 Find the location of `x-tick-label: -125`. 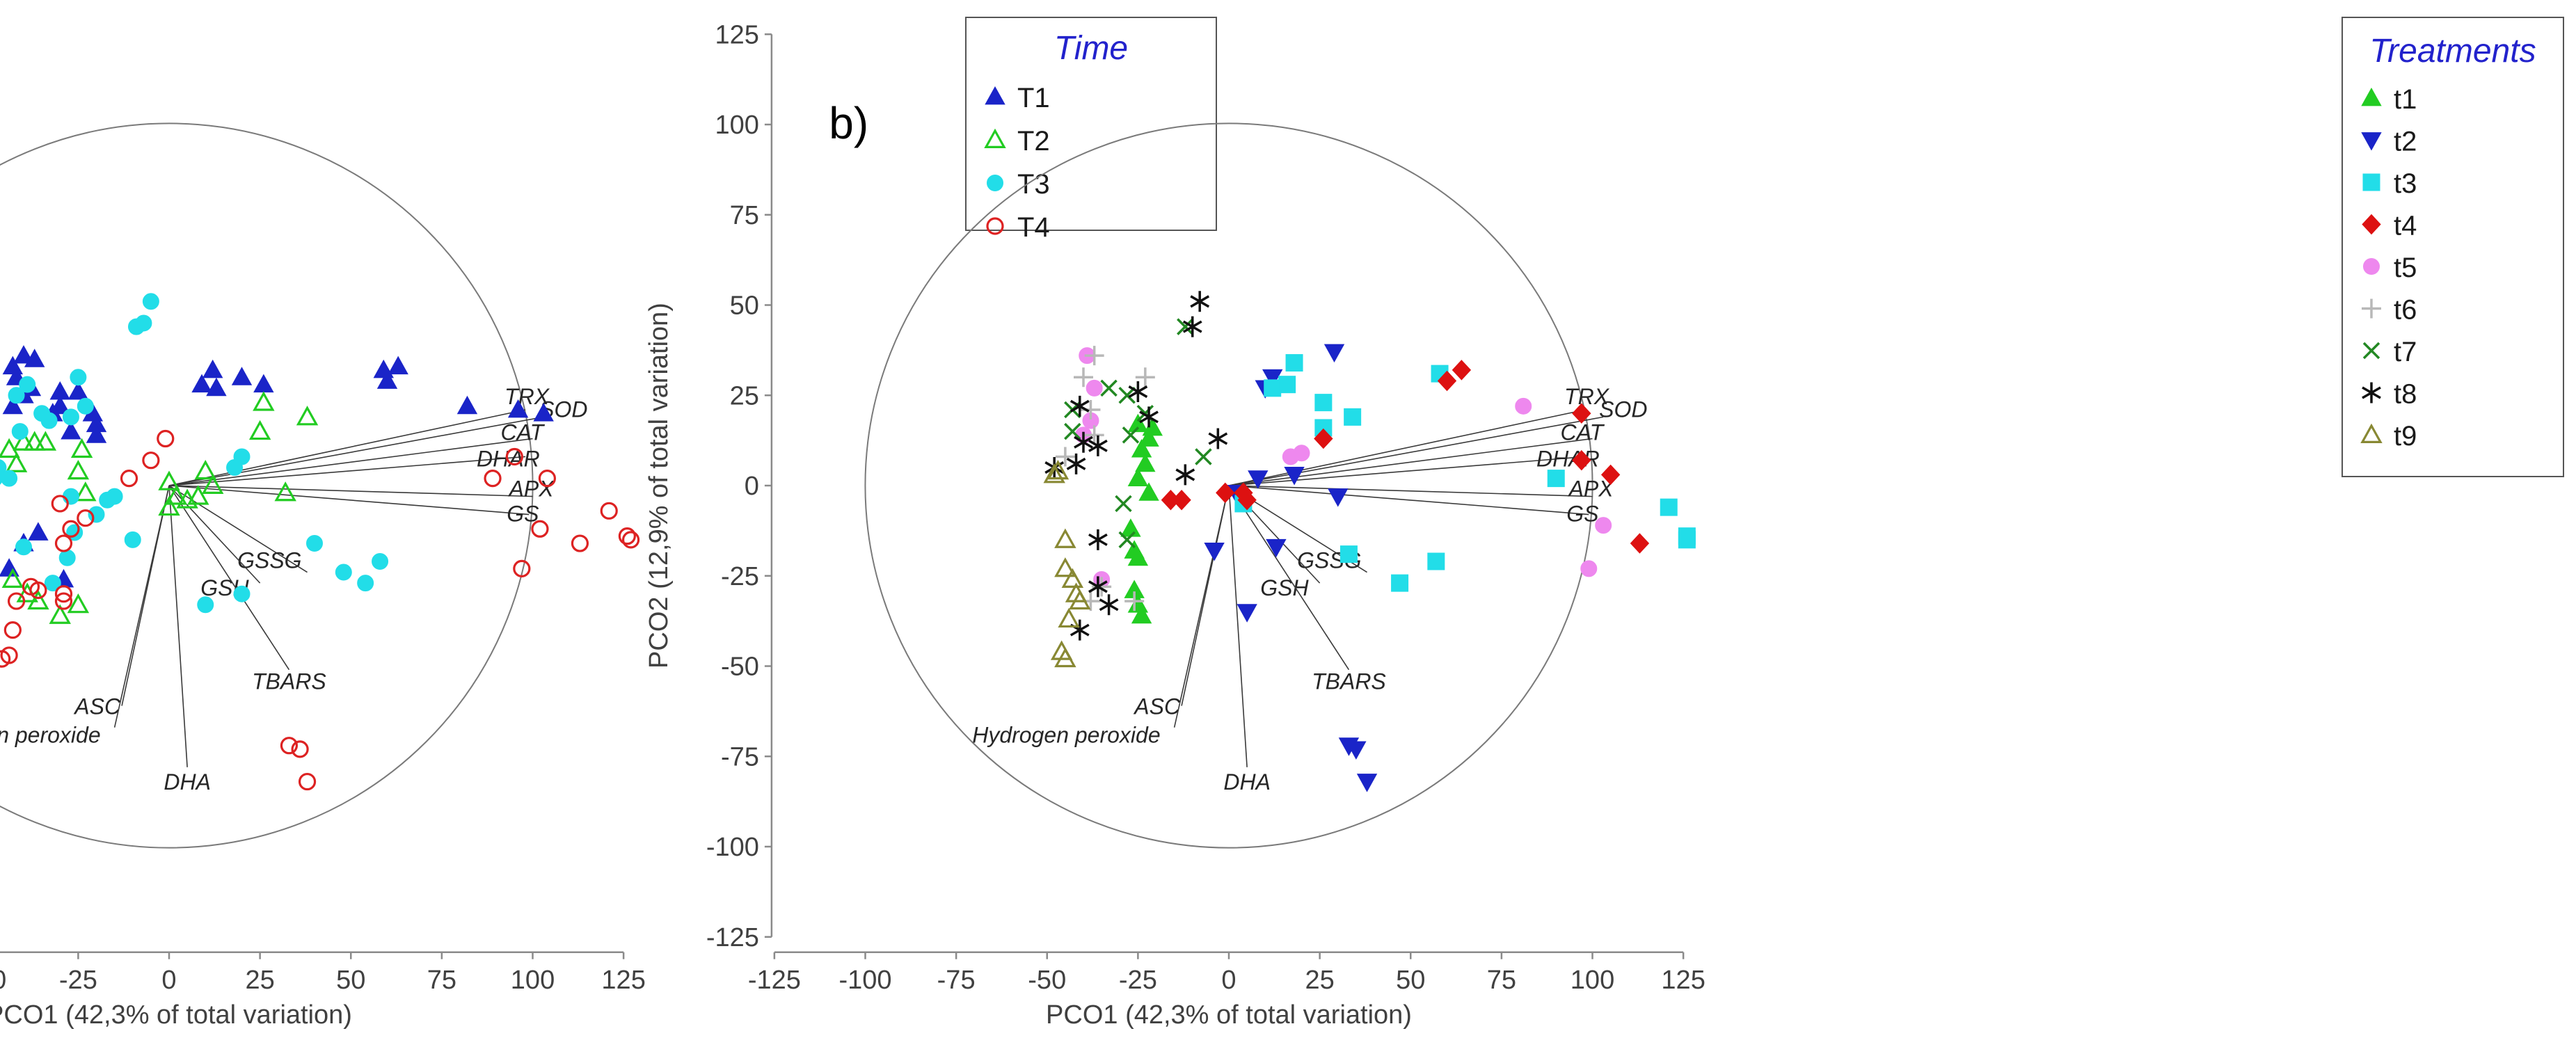

x-tick-label: -125 is located at coordinates (774, 980).